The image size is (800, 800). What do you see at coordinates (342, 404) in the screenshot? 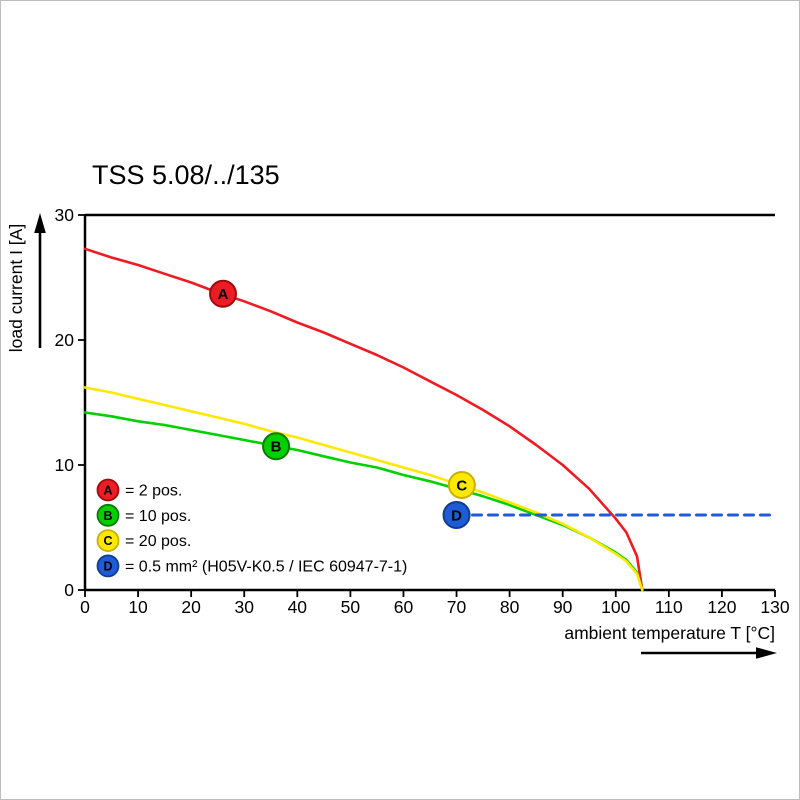
I see `curve-markers: A B CD` at bounding box center [342, 404].